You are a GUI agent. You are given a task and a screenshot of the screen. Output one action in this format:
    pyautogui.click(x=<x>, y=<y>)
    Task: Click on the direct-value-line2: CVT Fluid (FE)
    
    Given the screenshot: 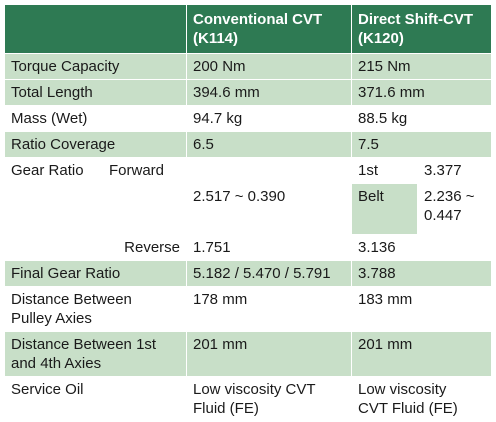 What is the action you would take?
    pyautogui.click(x=408, y=408)
    